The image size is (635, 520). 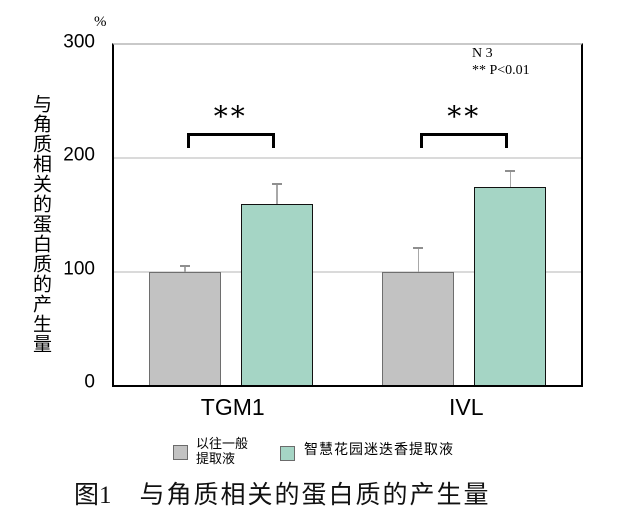 What do you see at coordinates (315, 495) in the screenshot?
I see `figure-caption-text: 与角质相关的蛋白质的产生量` at bounding box center [315, 495].